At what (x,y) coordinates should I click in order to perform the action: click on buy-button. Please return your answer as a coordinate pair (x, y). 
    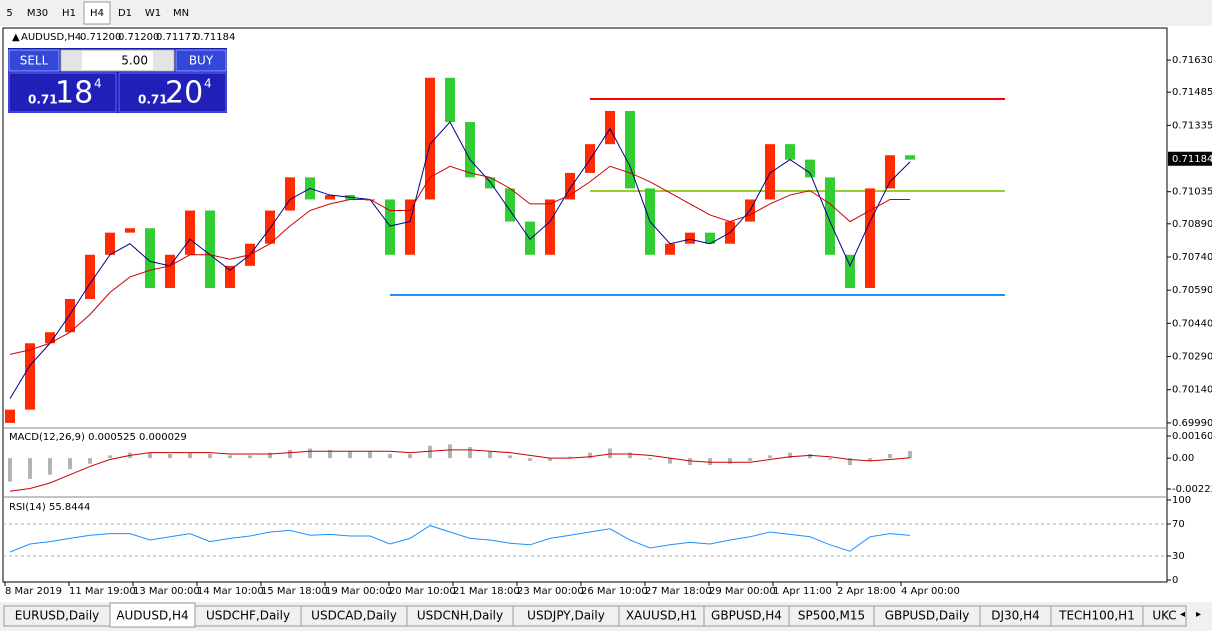
    Looking at the image, I should click on (201, 60).